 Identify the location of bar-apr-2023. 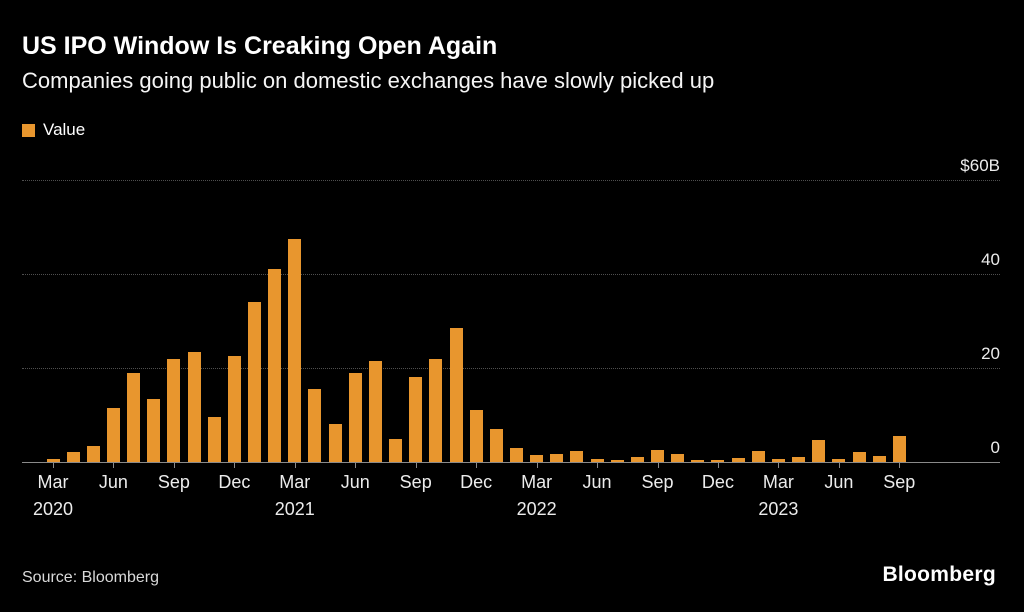
(799, 459).